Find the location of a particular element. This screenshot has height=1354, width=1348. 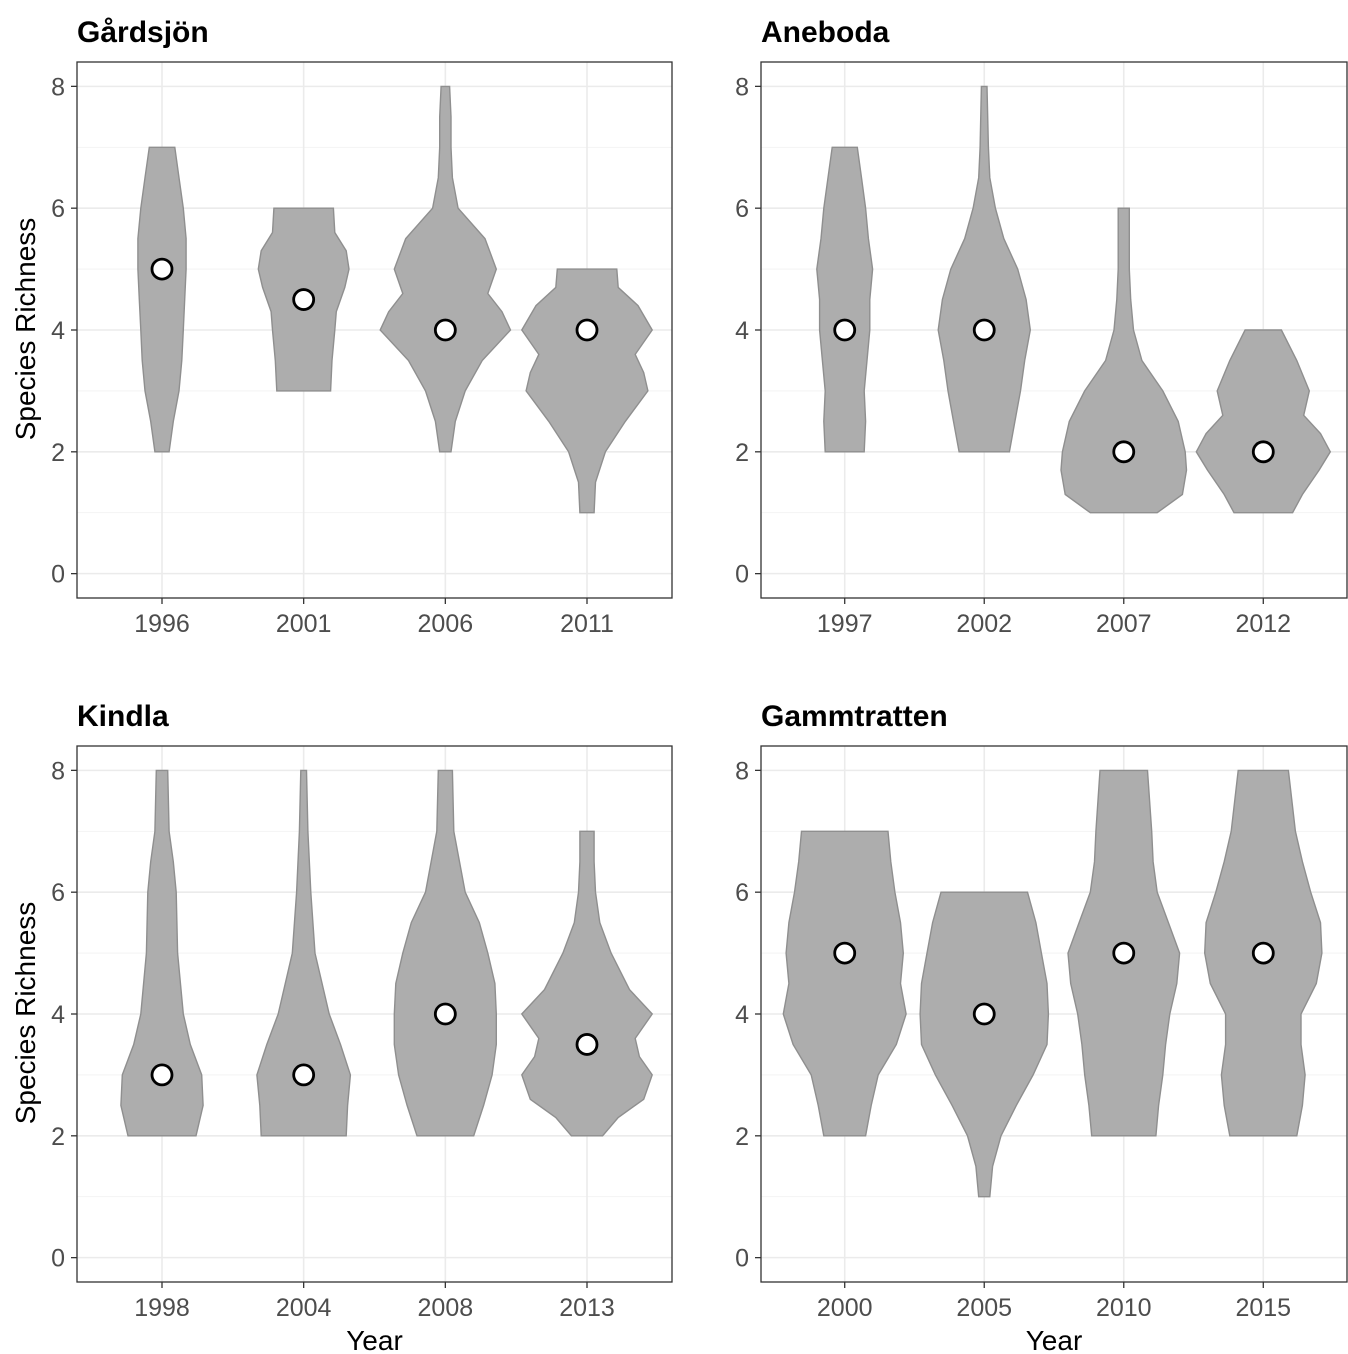

violin-2013 is located at coordinates (587, 983).